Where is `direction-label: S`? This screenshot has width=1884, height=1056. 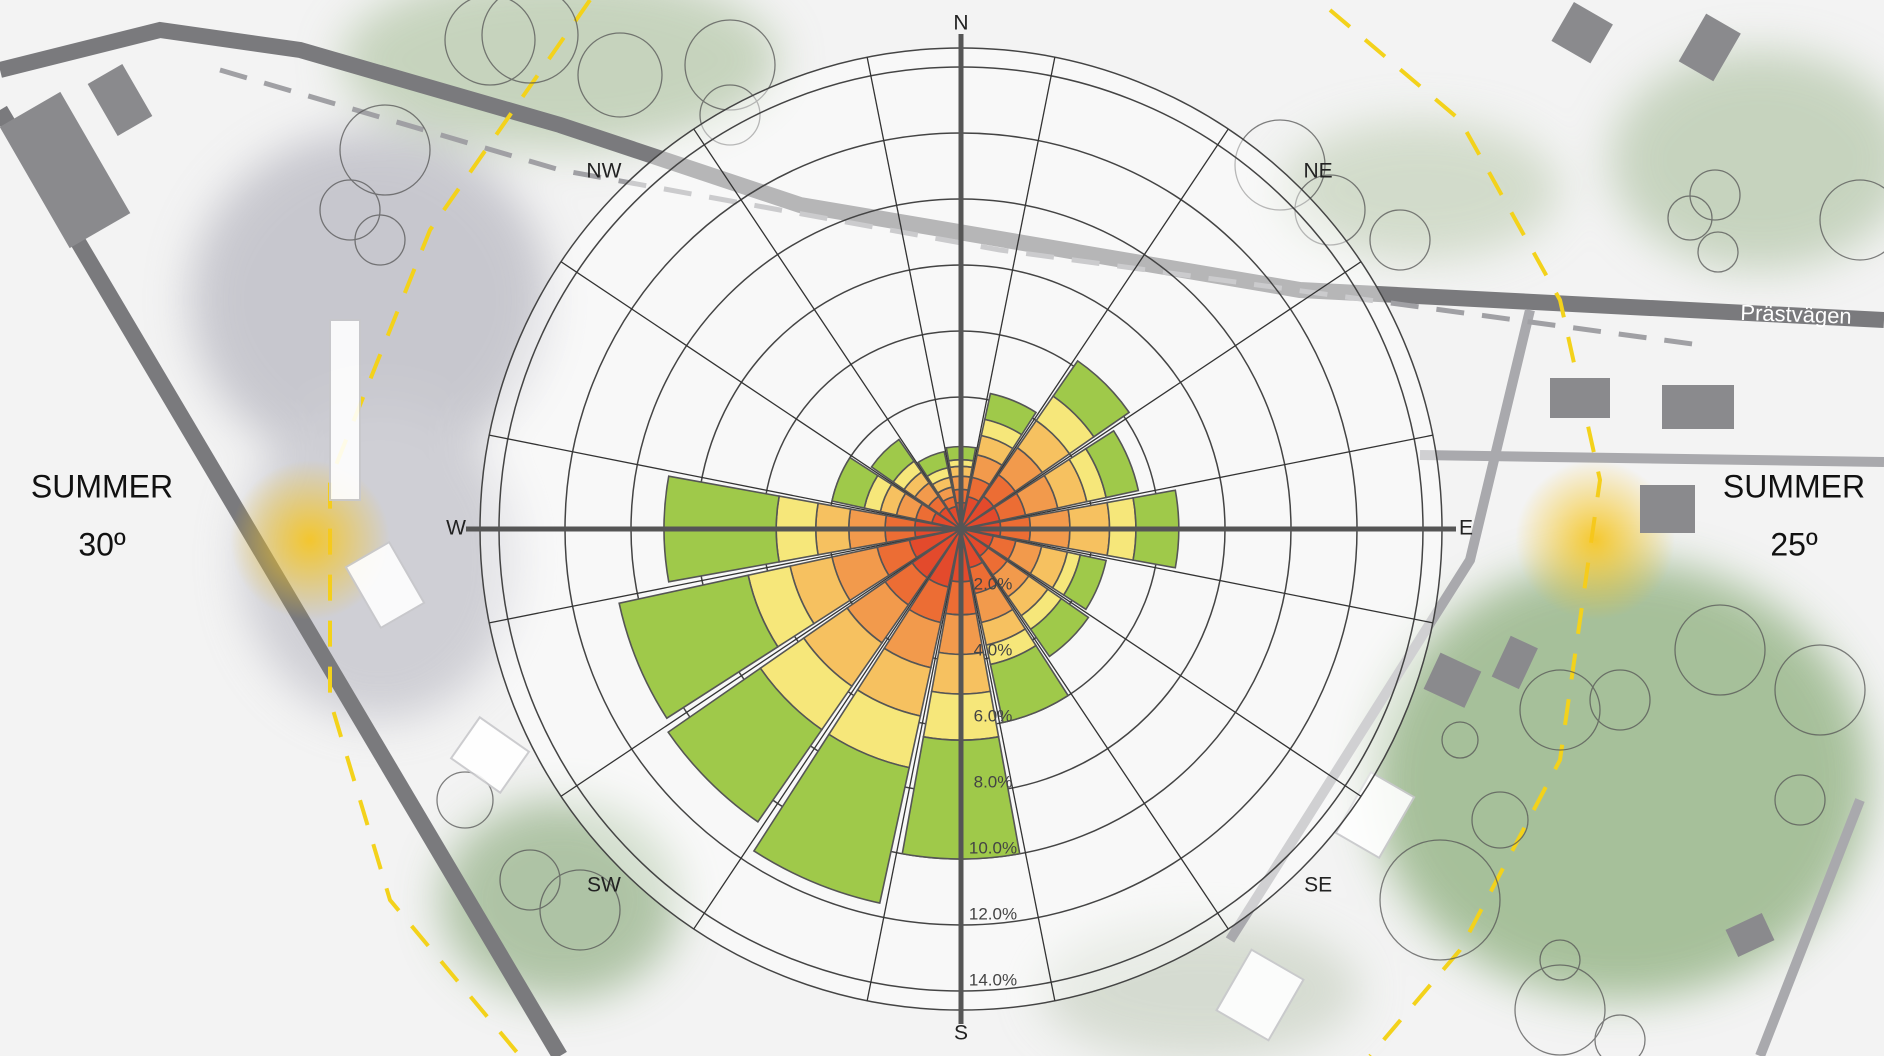 direction-label: S is located at coordinates (961, 1033).